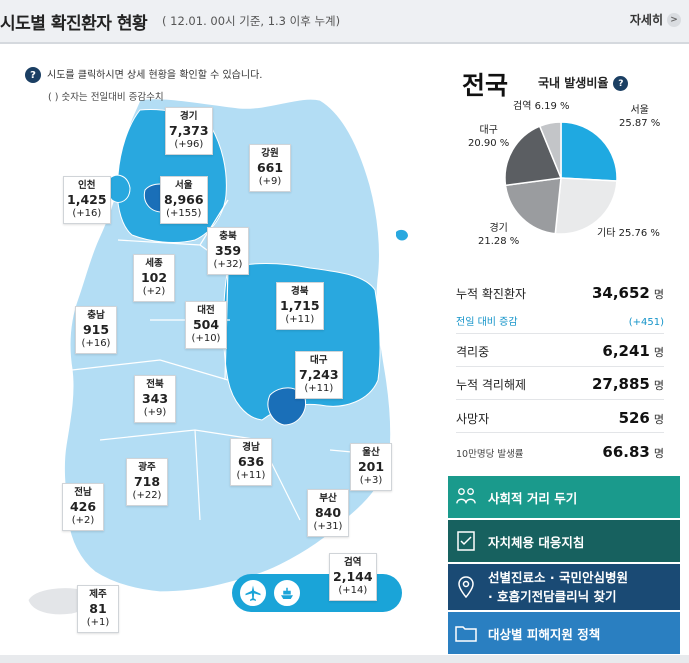 Image resolution: width=689 pixels, height=663 pixels. What do you see at coordinates (541, 106) in the screenshot?
I see `pie-label-quarantine: 검역 6.19 %` at bounding box center [541, 106].